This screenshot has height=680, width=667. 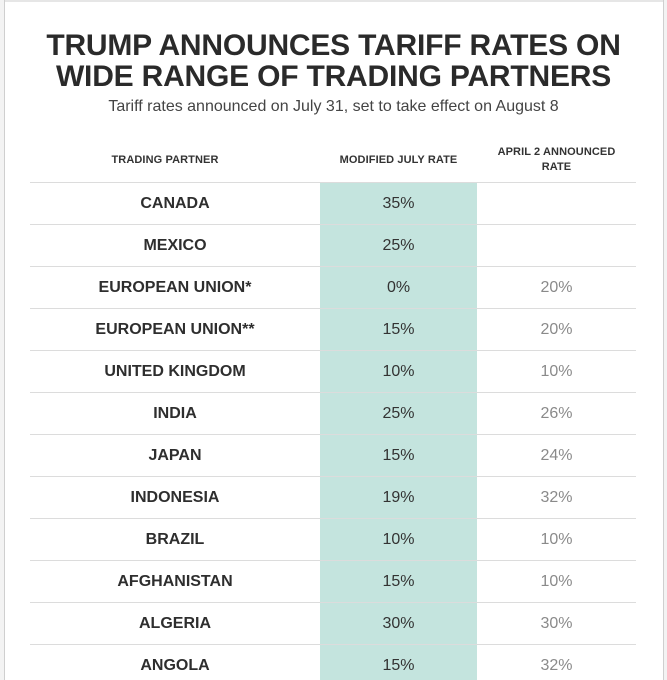 I want to click on table-row: ALGERIA 30% 30%, so click(x=333, y=623).